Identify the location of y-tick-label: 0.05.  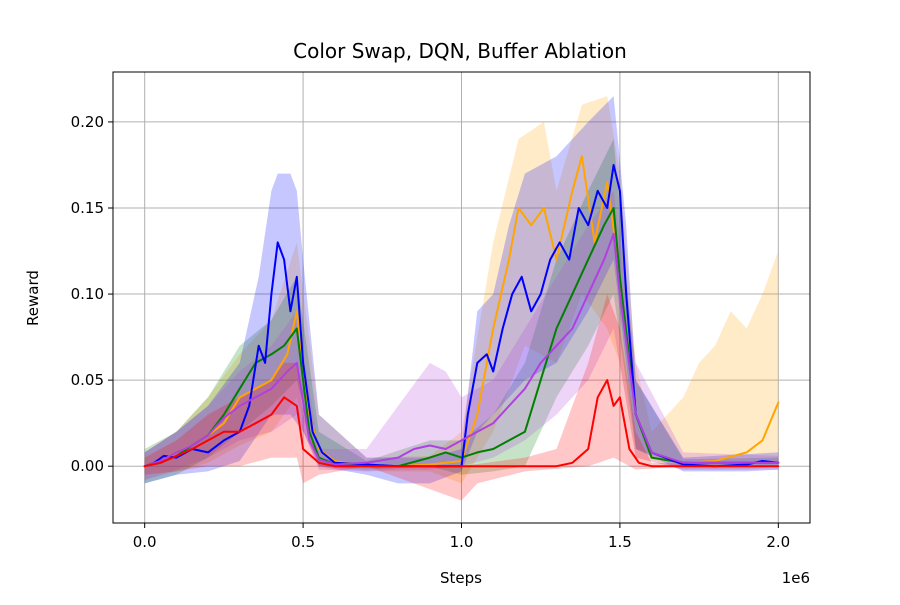
(87, 380).